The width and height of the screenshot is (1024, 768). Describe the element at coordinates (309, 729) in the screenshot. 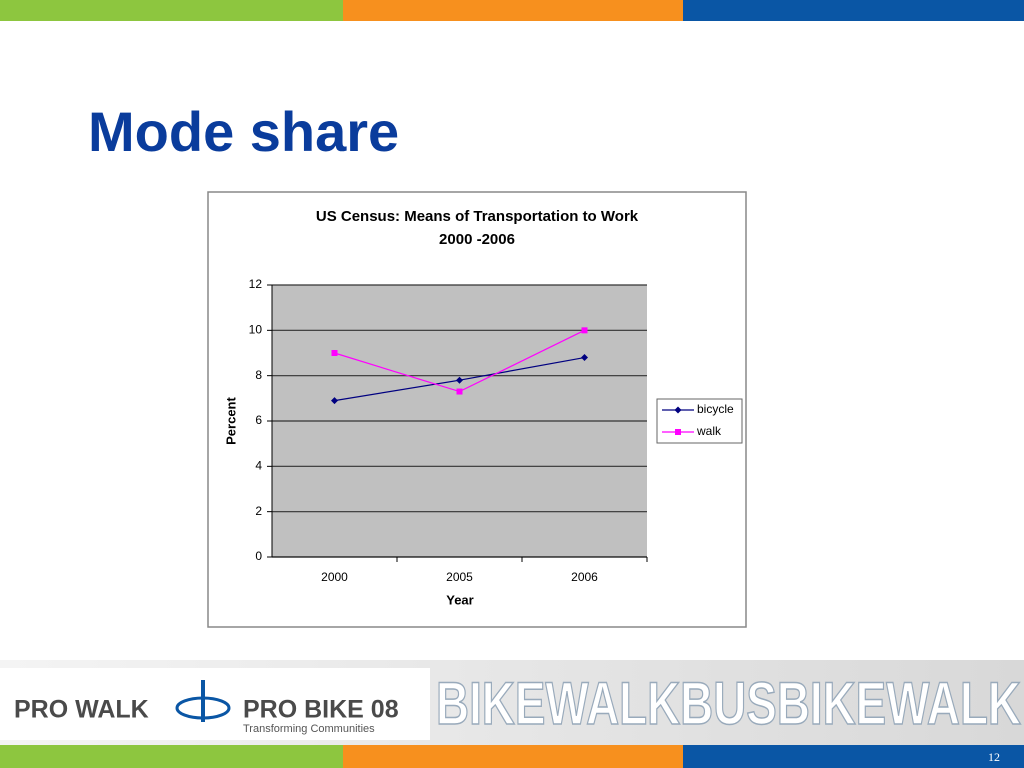

I see `logo-tagline: Transforming Communities` at that location.